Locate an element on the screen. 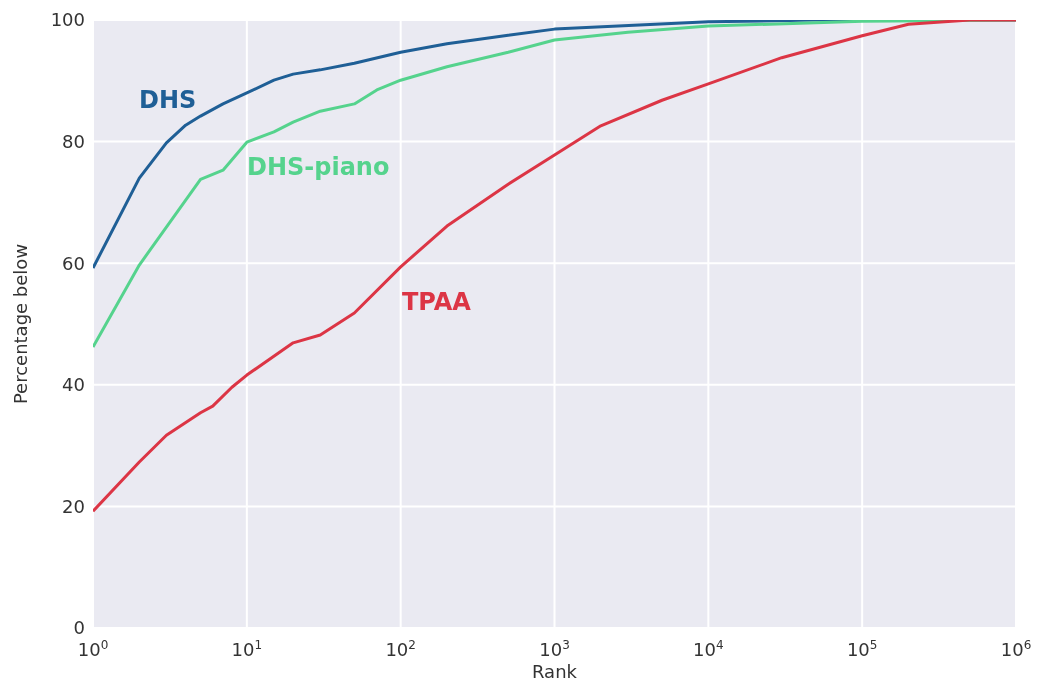 The image size is (1042, 690). x-tick-label: 10$^{3}$ is located at coordinates (554, 649).